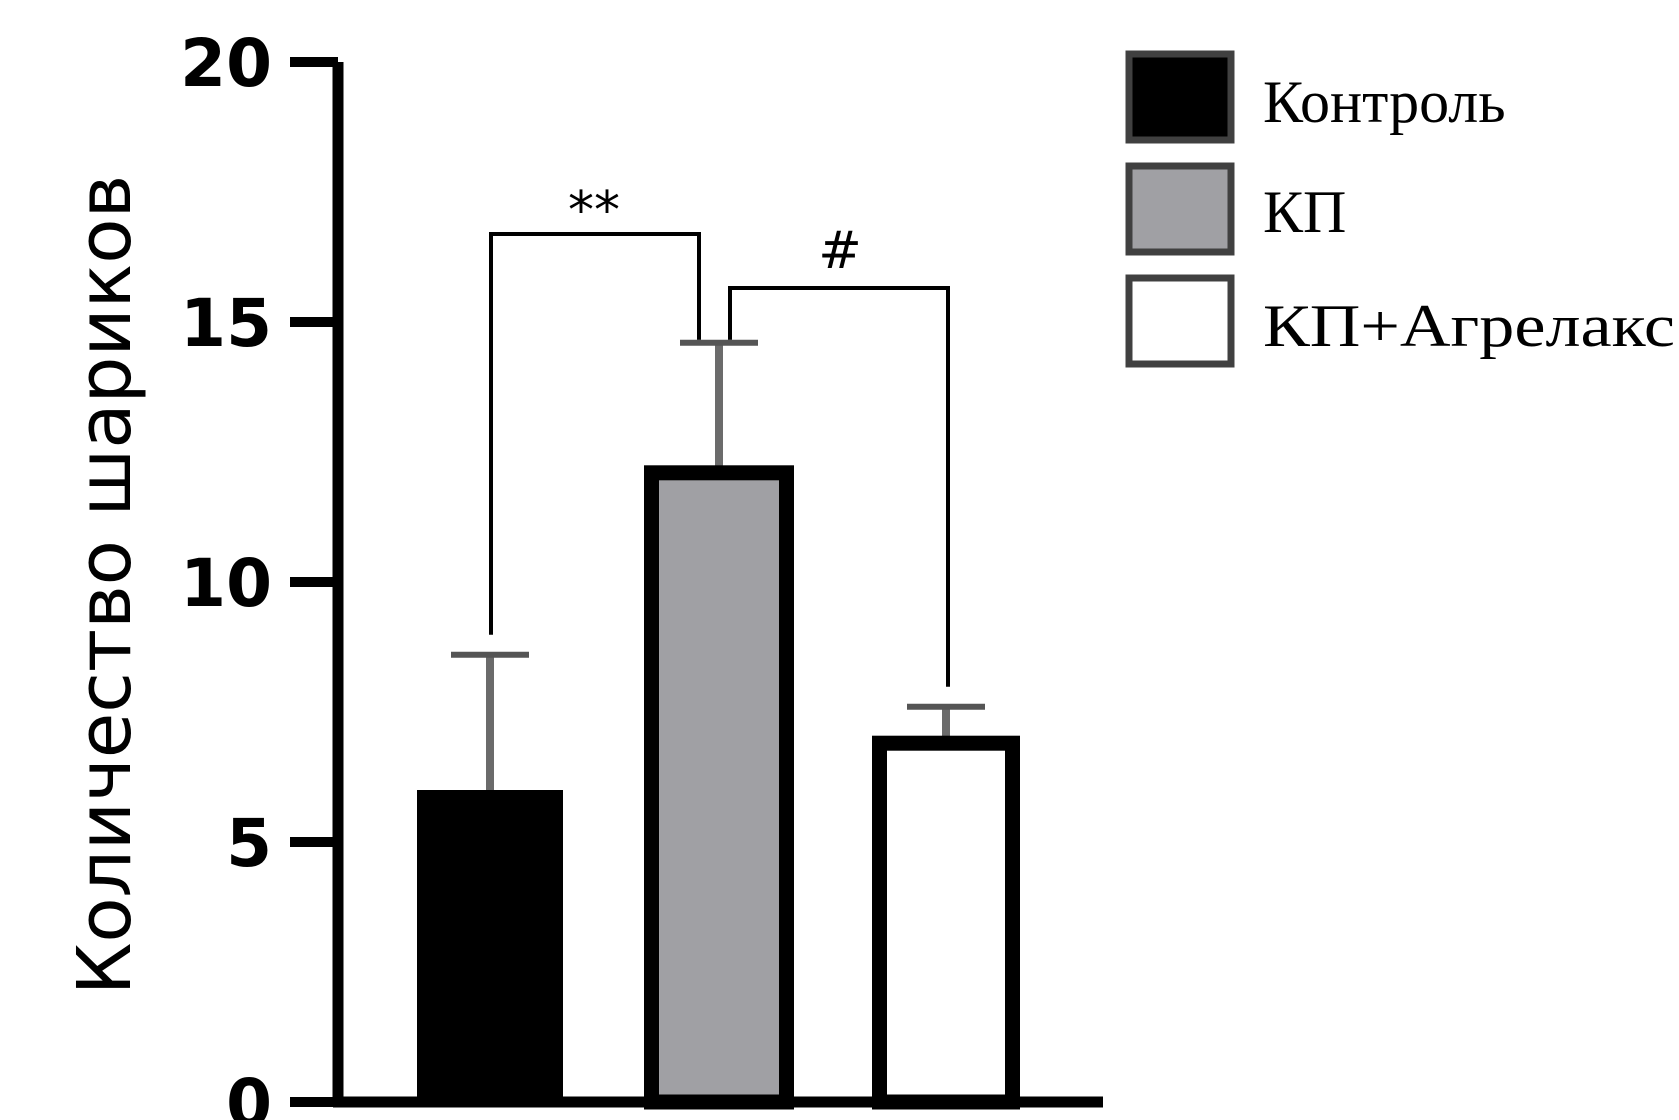  I want to click on significance-label: **, so click(594, 211).